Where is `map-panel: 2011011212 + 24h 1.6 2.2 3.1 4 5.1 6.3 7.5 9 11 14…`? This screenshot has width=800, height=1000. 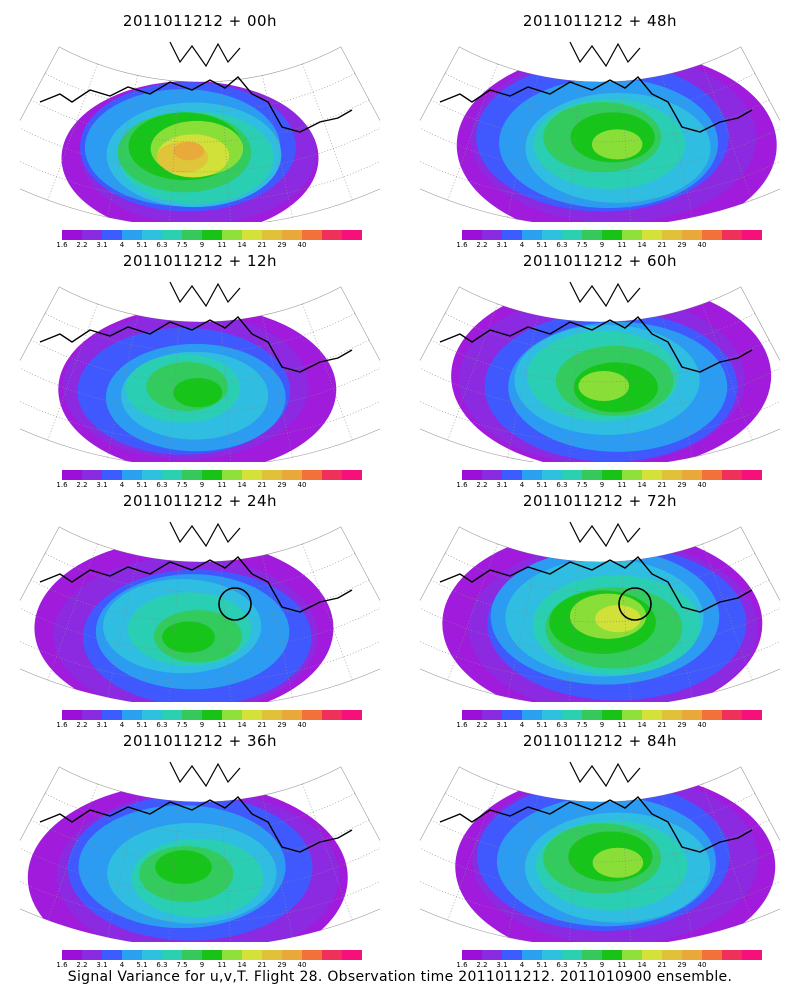
map-panel: 2011011212 + 24h 1.6 2.2 3.1 4 5.1 6.3 7.5 9 11 14… is located at coordinates (200, 607).